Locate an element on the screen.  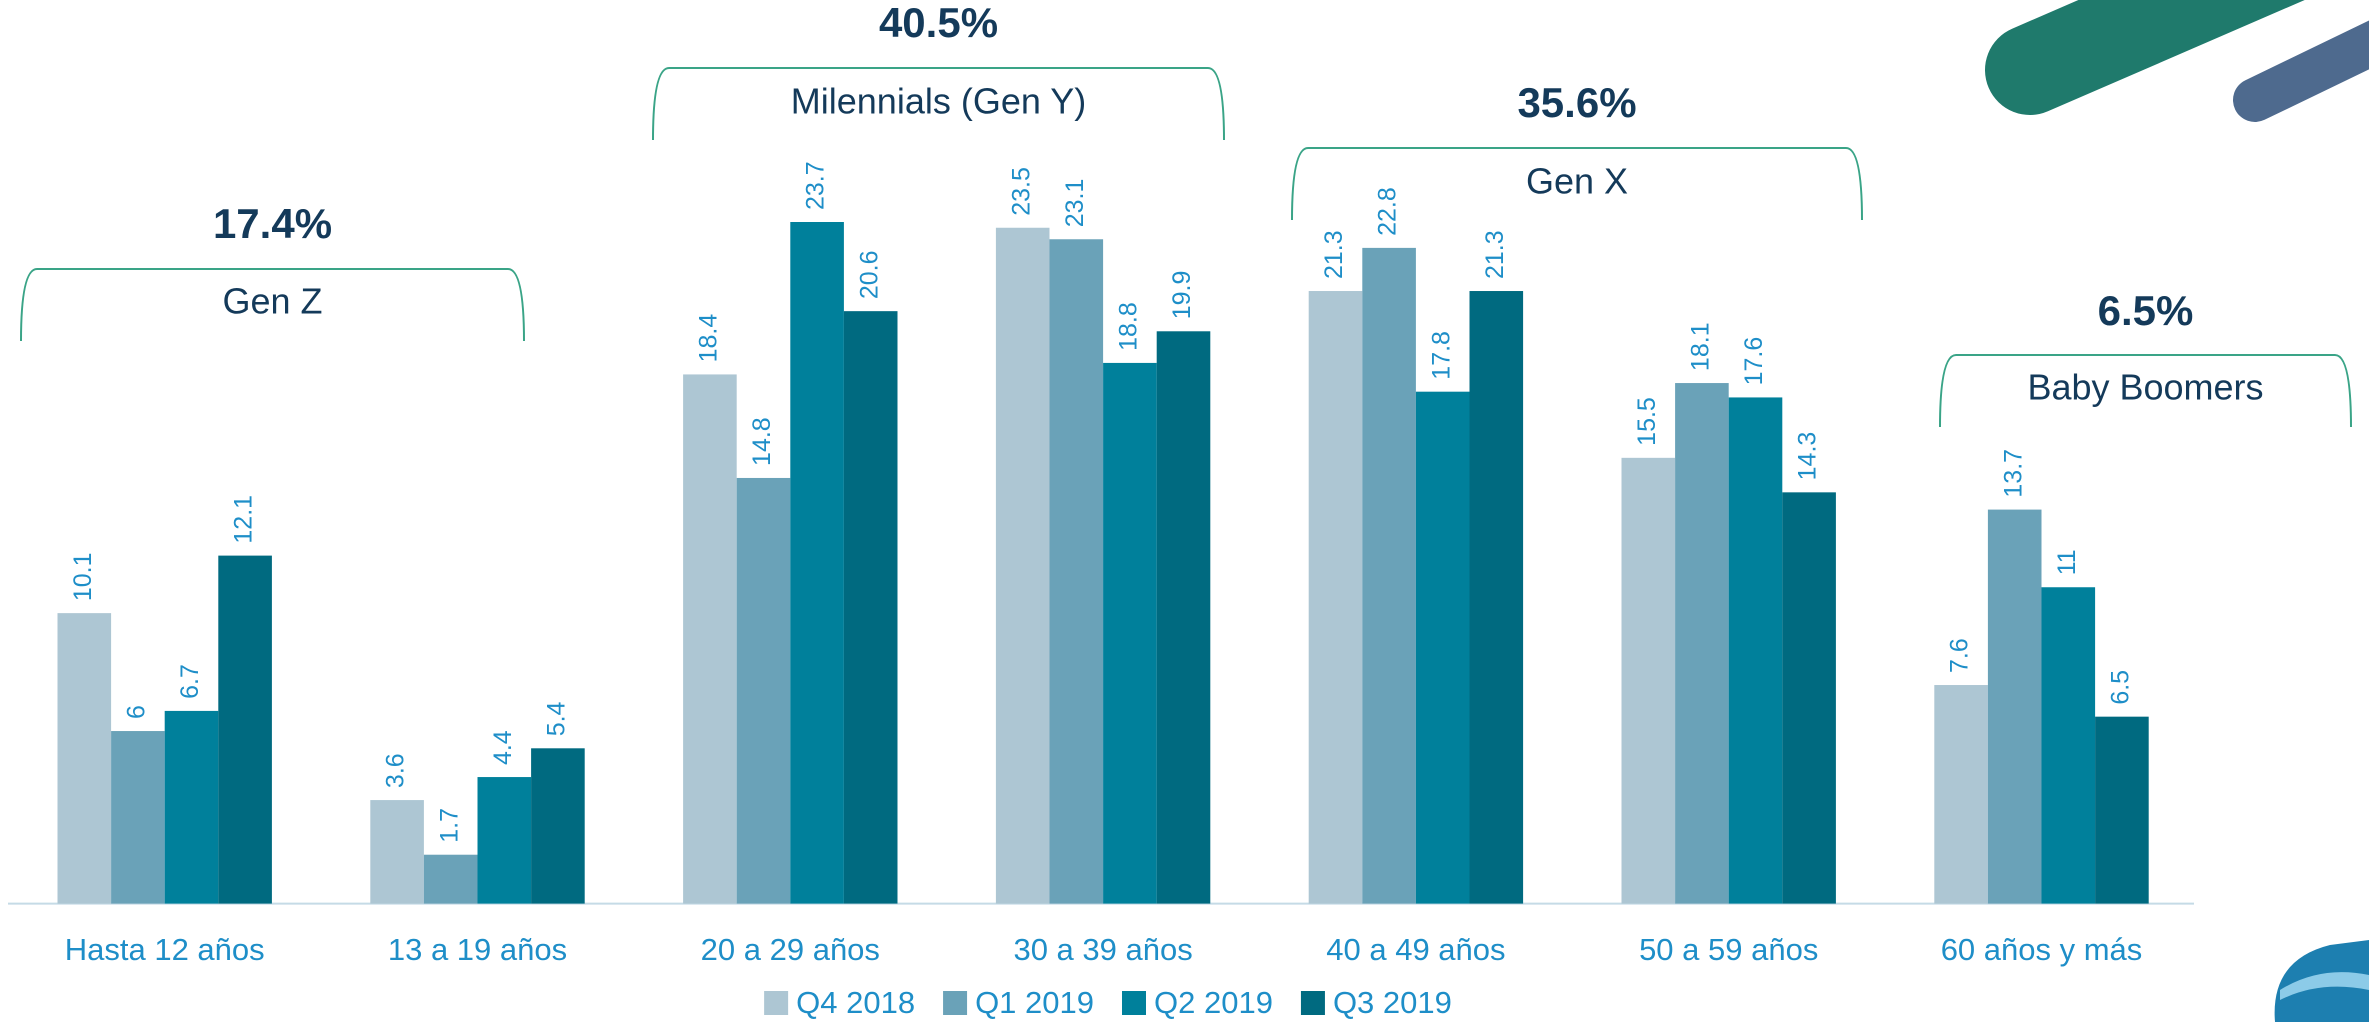
group-share: 17.4% is located at coordinates (272, 223).